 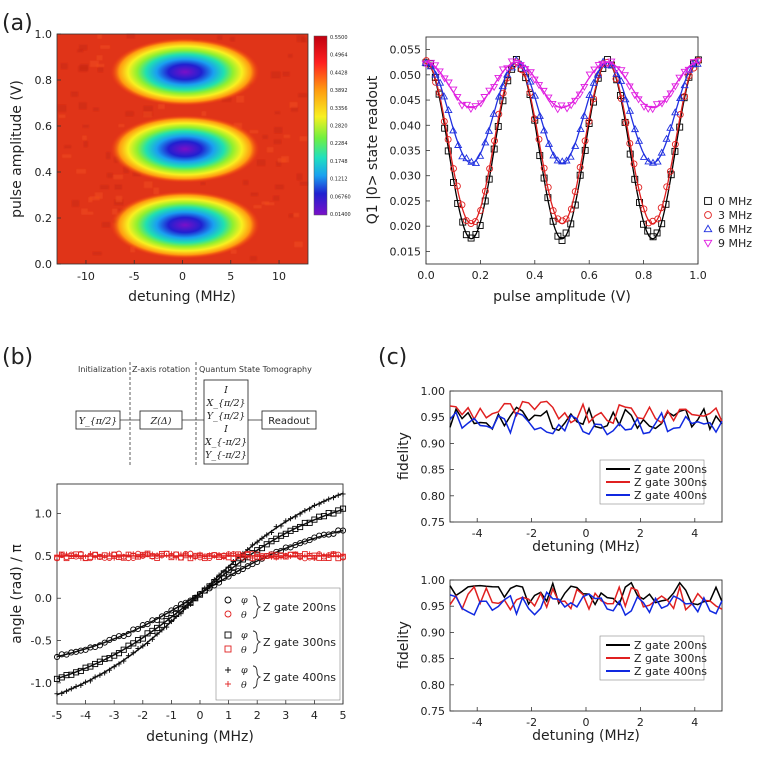 What do you see at coordinates (339, 91) in the screenshot?
I see `colorbar-tick-label: 0.3892` at bounding box center [339, 91].